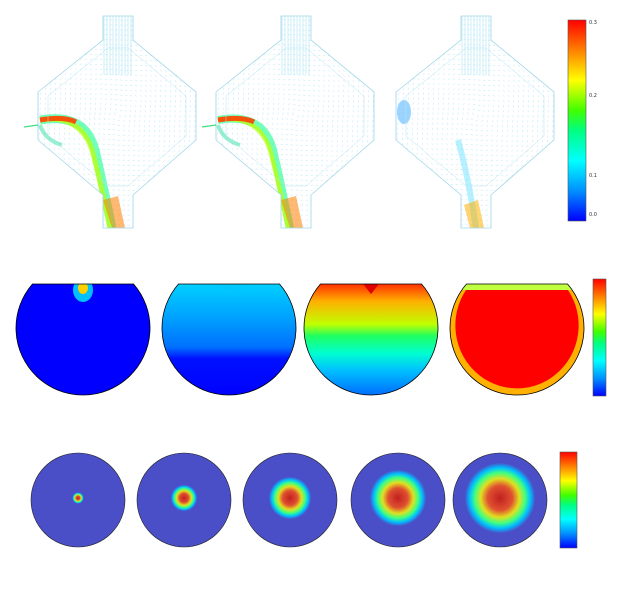 The height and width of the screenshot is (599, 637). Describe the element at coordinates (593, 96) in the screenshot. I see `colorbar-tick-upper: 0.2` at that location.